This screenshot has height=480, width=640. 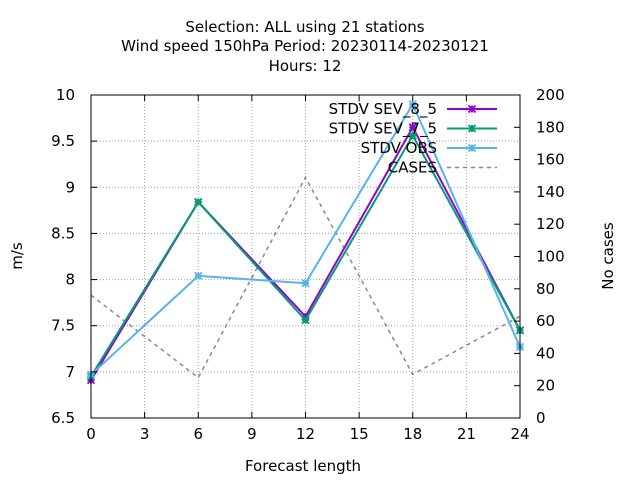 What do you see at coordinates (198, 434) in the screenshot?
I see `x-tick-label: 6` at bounding box center [198, 434].